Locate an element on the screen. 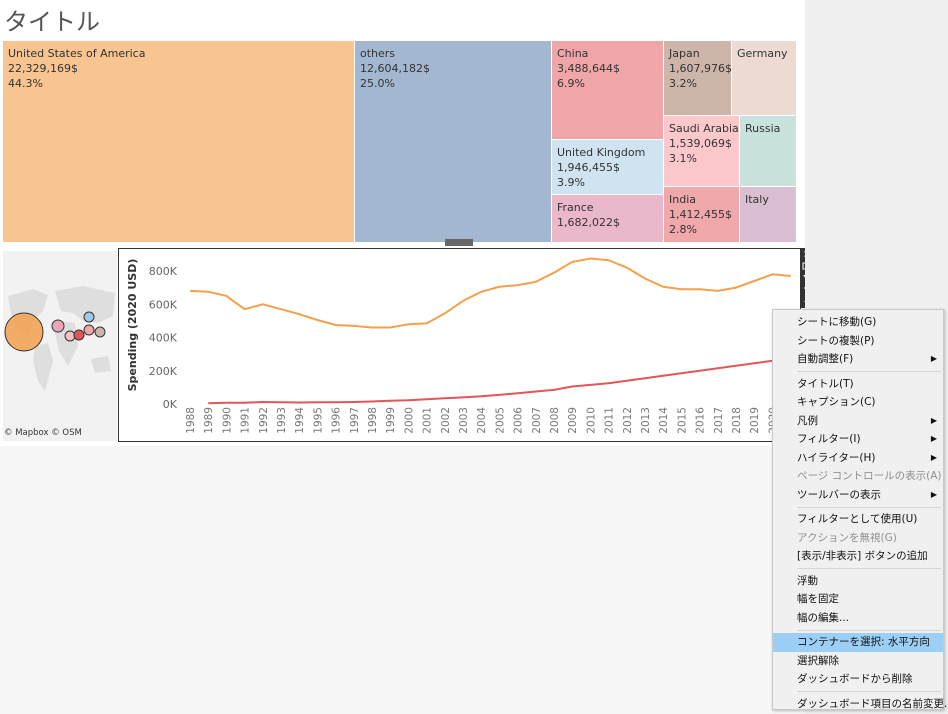 This screenshot has width=948, height=714. cell-label: United Kingdom is located at coordinates (601, 152).